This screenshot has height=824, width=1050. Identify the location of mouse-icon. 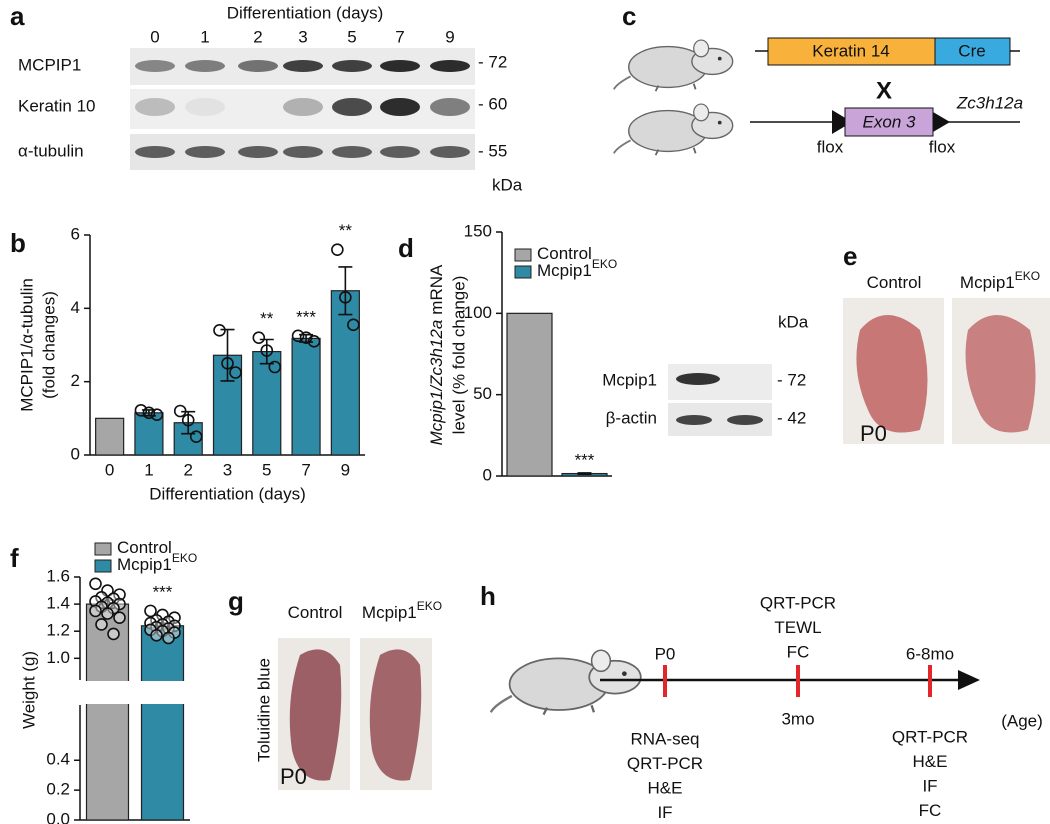
(673, 66).